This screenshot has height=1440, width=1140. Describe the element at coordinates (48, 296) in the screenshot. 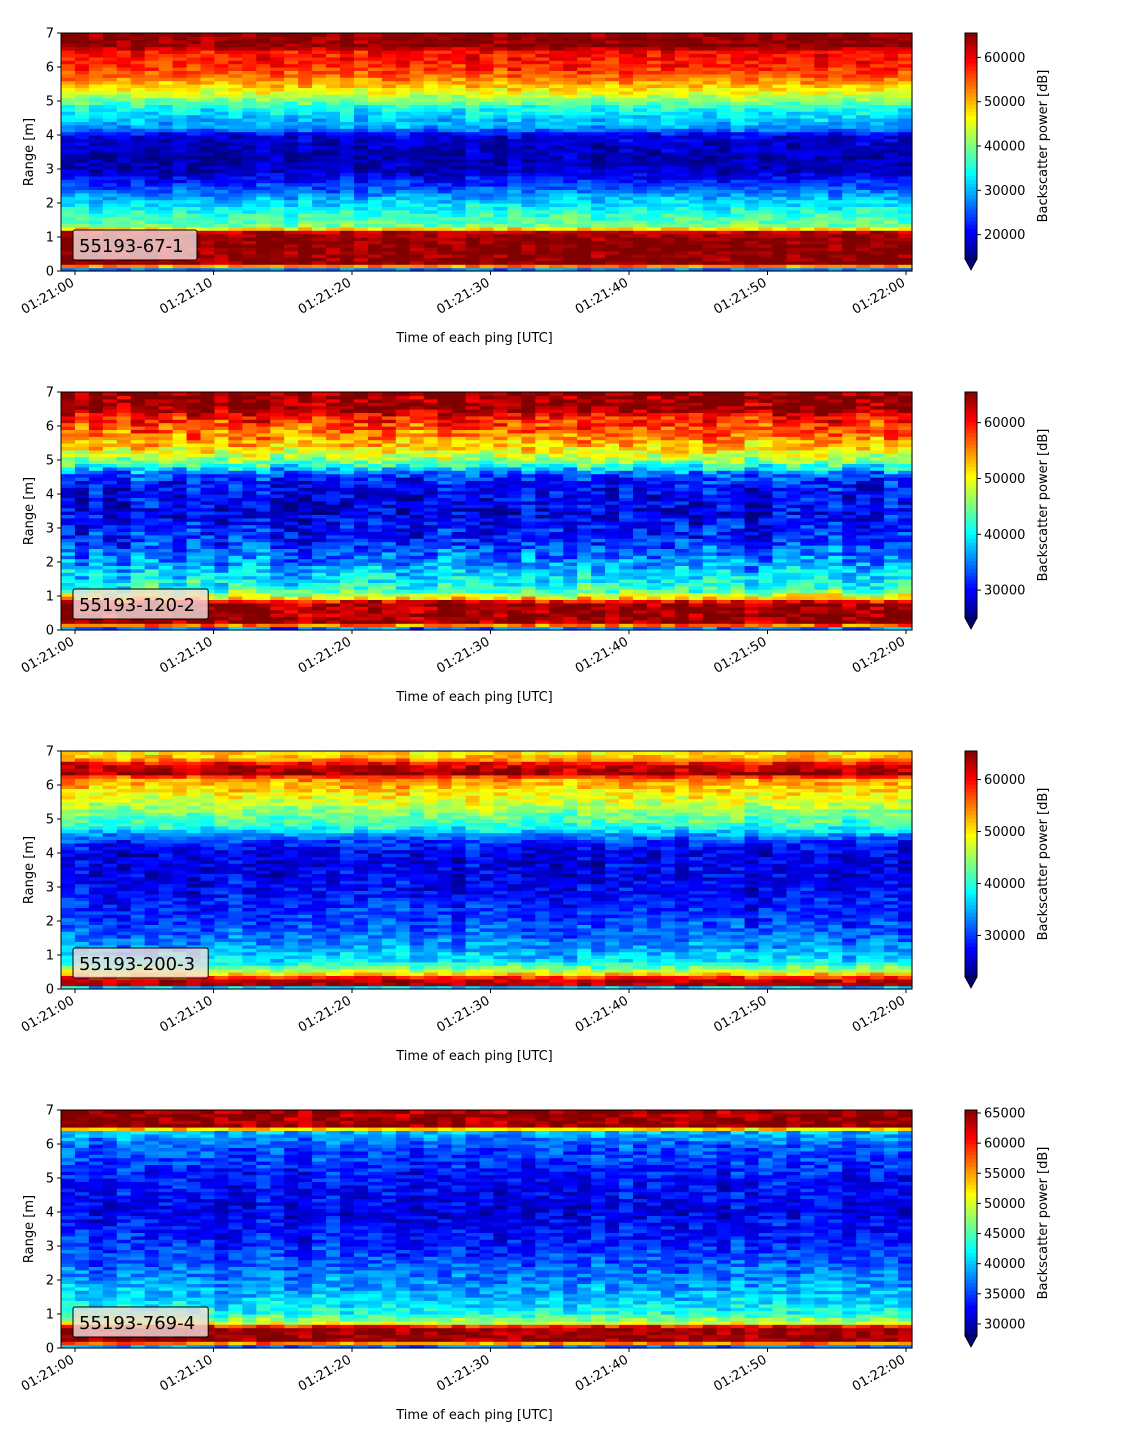

I see `x-tick-label: 01:21:00` at that location.